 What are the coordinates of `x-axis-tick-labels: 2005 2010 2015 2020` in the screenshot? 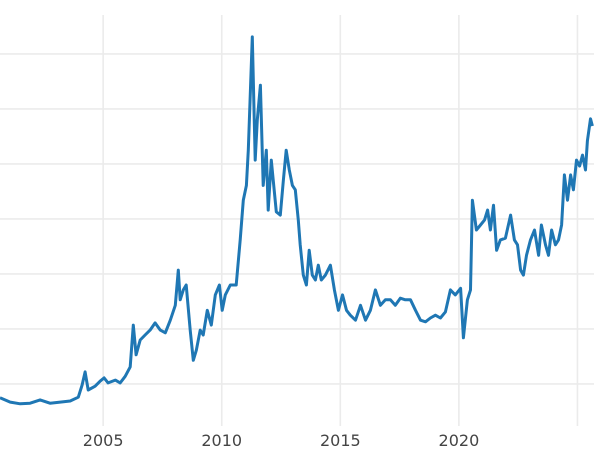 It's located at (281, 440).